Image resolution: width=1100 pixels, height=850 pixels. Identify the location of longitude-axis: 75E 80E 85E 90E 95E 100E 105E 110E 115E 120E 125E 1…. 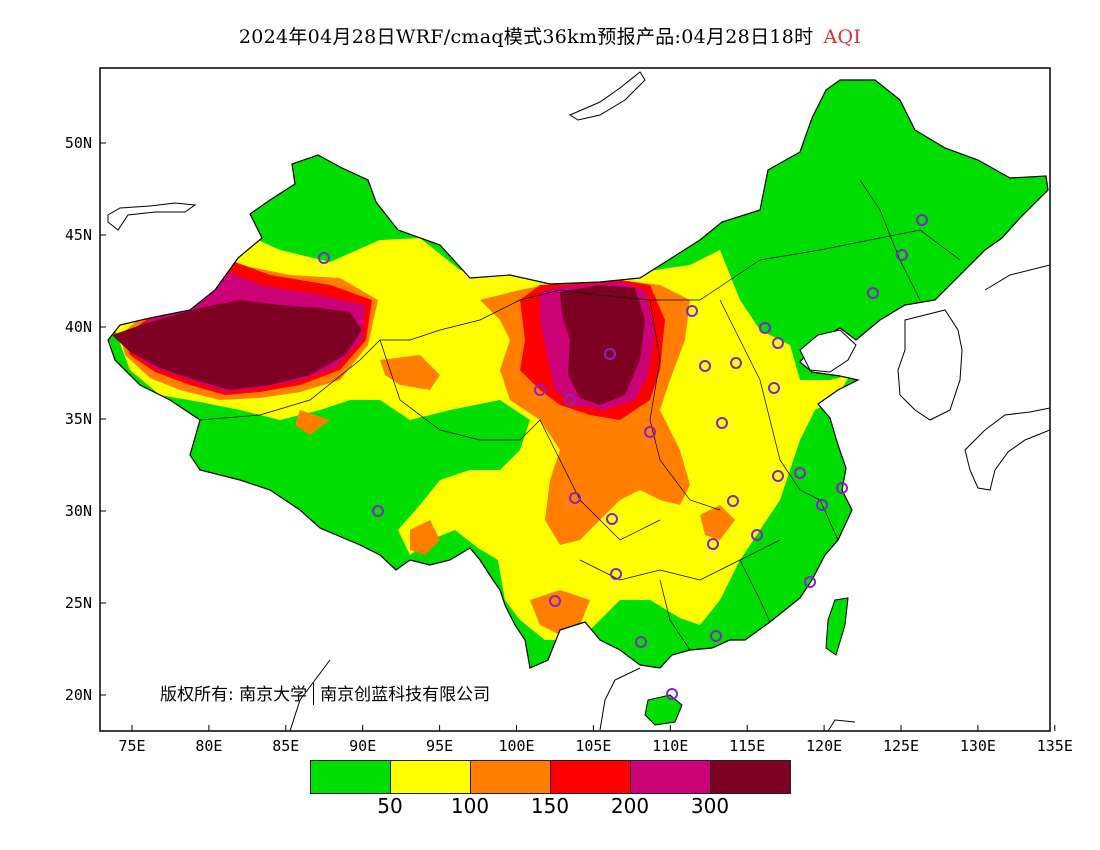
(595, 740).